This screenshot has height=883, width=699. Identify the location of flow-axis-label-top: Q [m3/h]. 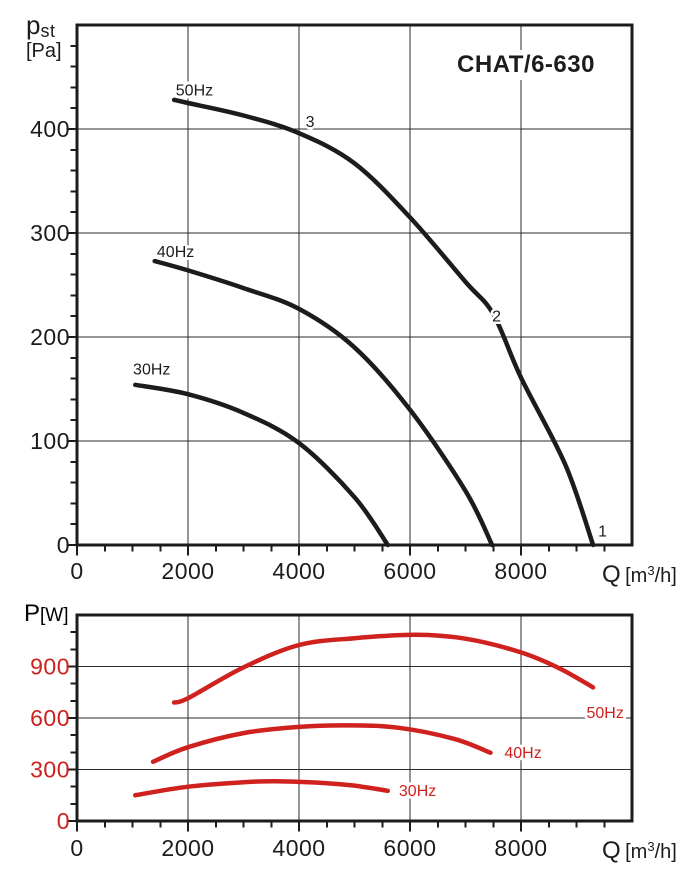
(639, 575).